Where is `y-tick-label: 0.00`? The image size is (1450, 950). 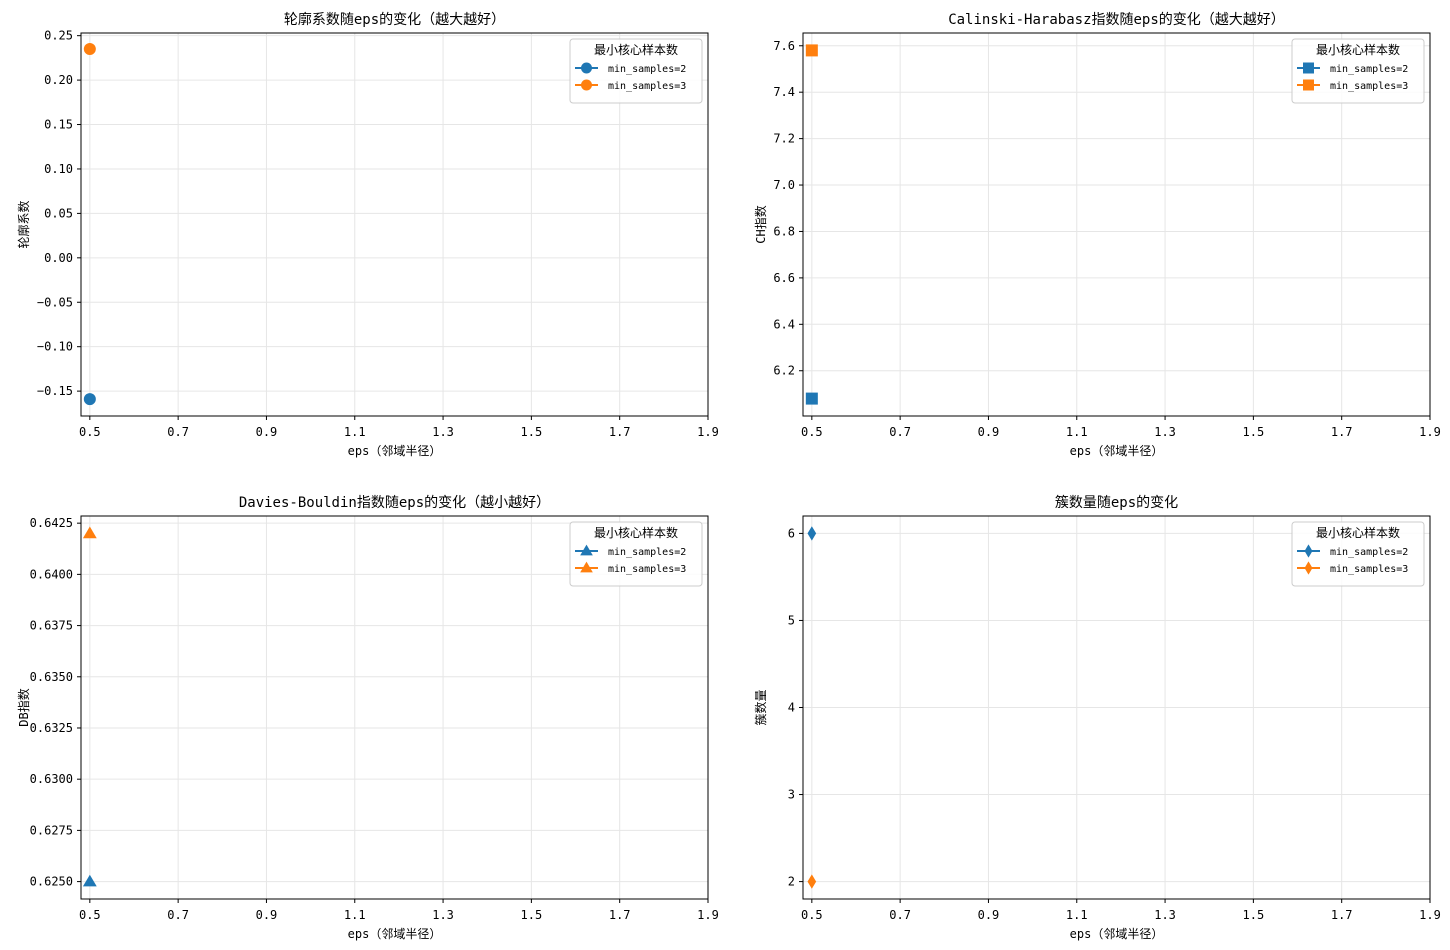
y-tick-label: 0.00 is located at coordinates (58, 258).